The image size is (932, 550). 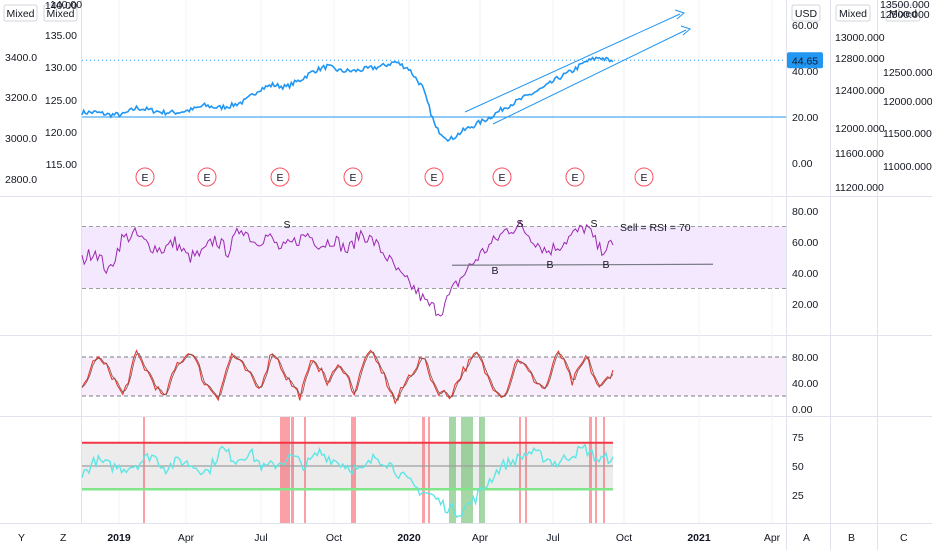 I want to click on clipped-tick: 13500.000, so click(x=905, y=5).